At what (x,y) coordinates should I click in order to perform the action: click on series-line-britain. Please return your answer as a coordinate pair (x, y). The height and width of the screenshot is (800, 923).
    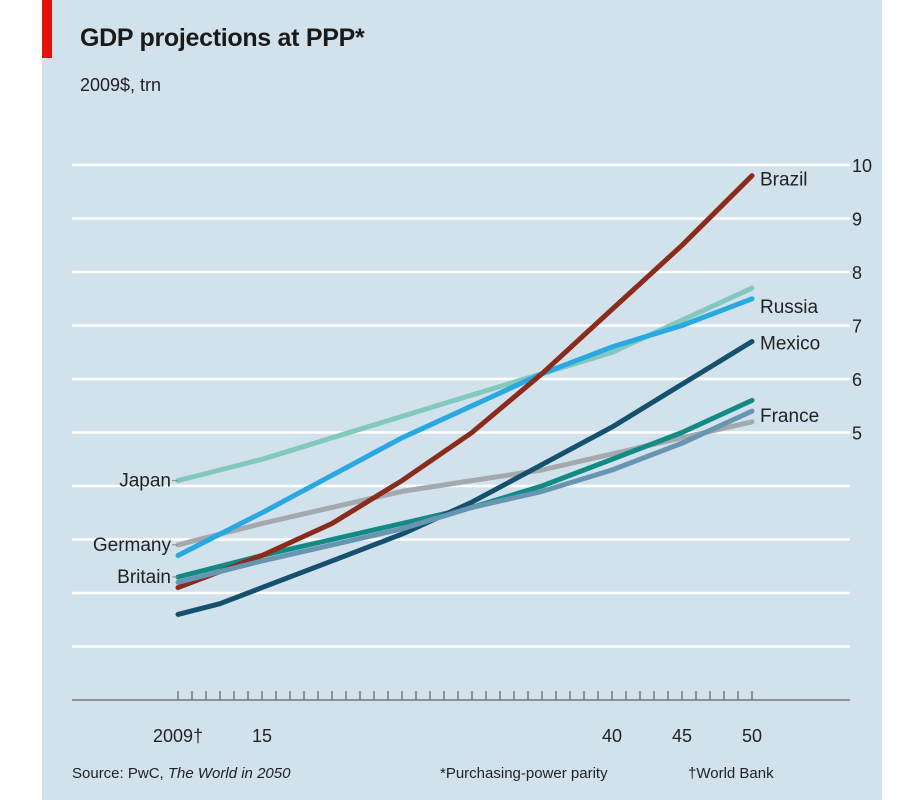
    Looking at the image, I should click on (465, 488).